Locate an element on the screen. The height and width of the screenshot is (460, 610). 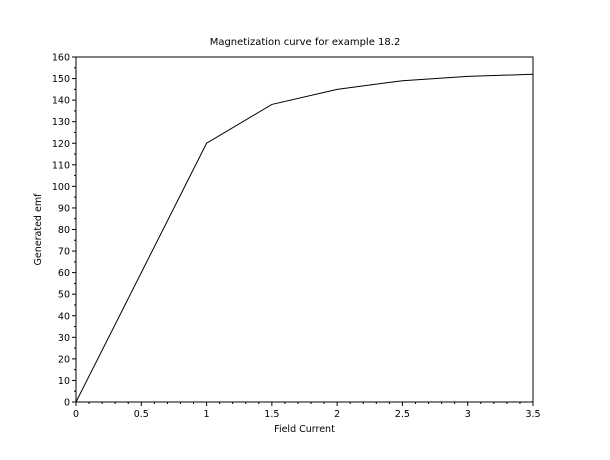
y-tick-label: 120 is located at coordinates (61, 144).